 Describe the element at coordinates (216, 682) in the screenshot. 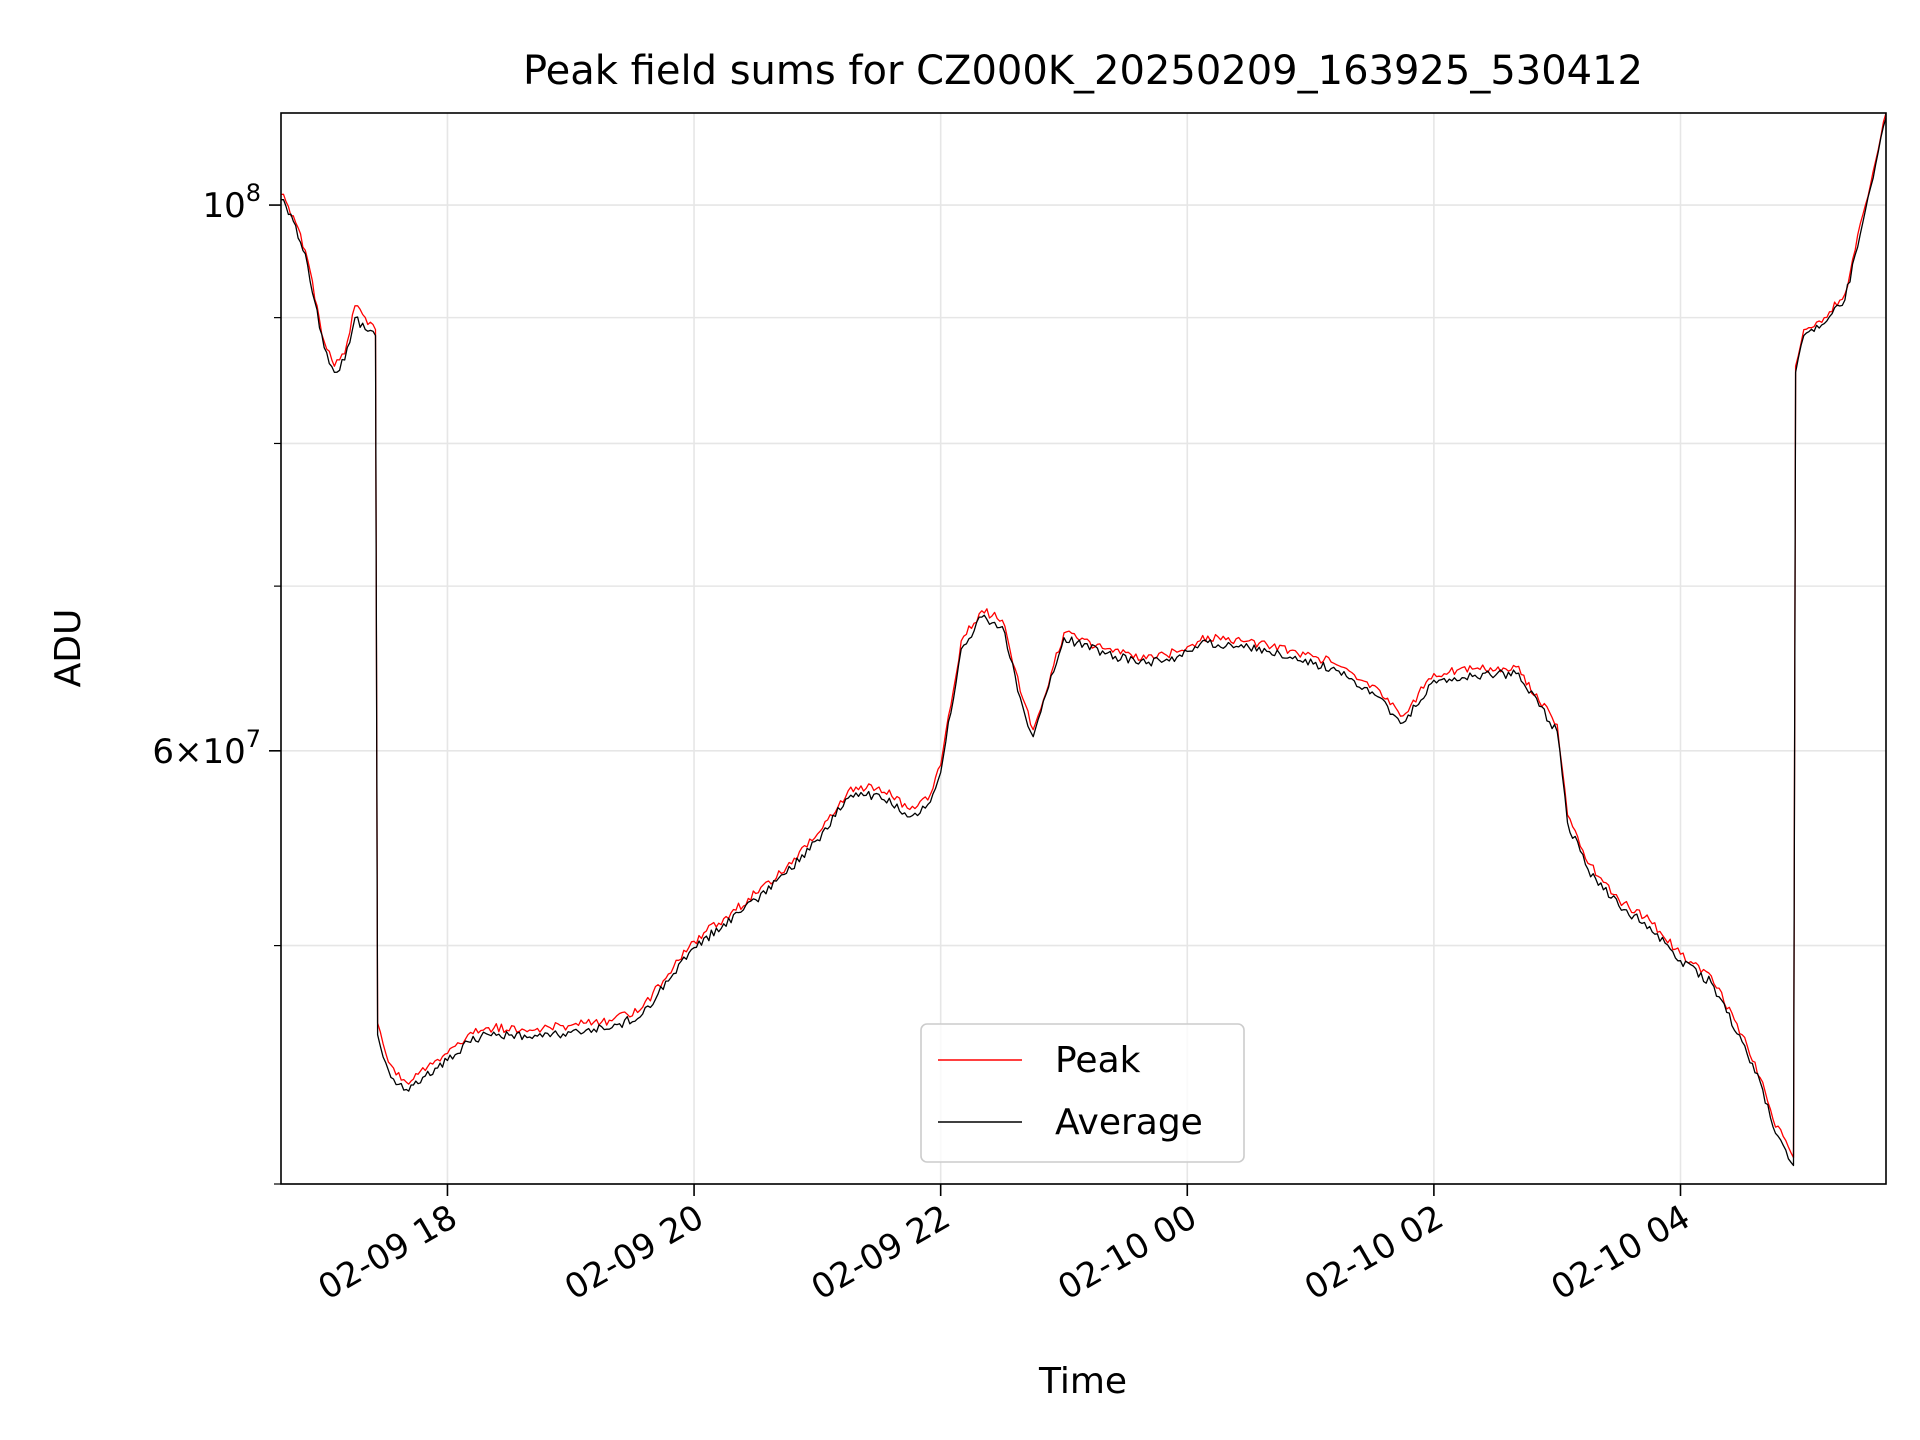

I see `y-axis: 108 6×107` at that location.